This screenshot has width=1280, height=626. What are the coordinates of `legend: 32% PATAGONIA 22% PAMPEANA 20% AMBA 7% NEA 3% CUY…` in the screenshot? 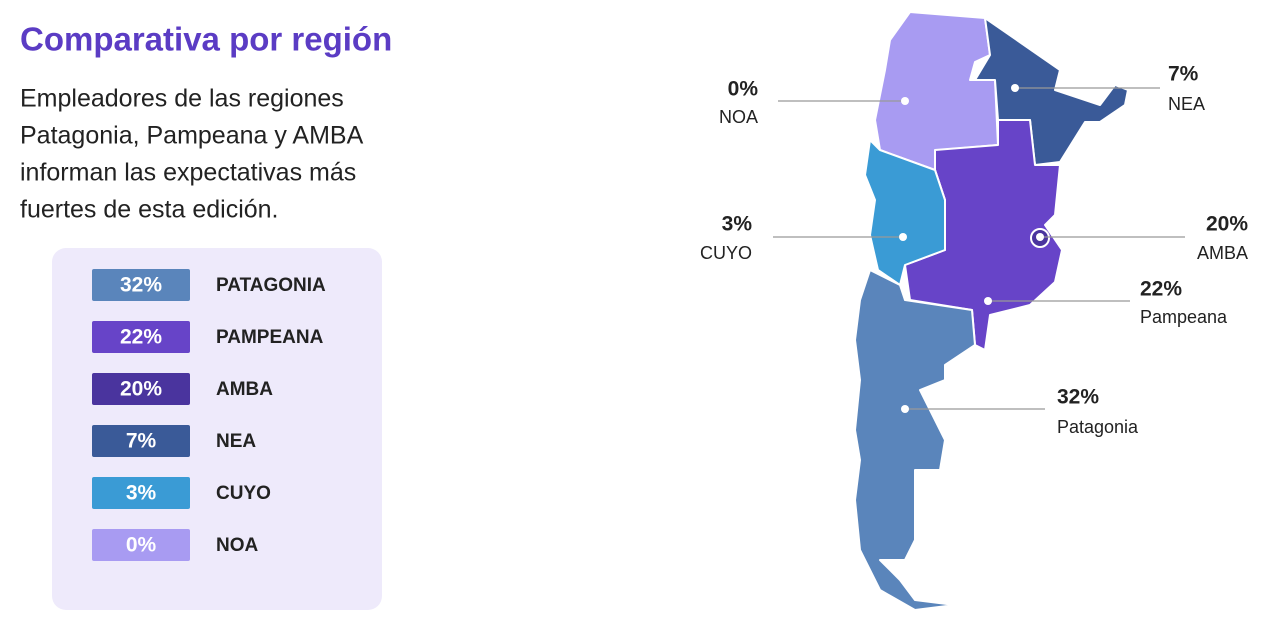 It's located at (209, 415).